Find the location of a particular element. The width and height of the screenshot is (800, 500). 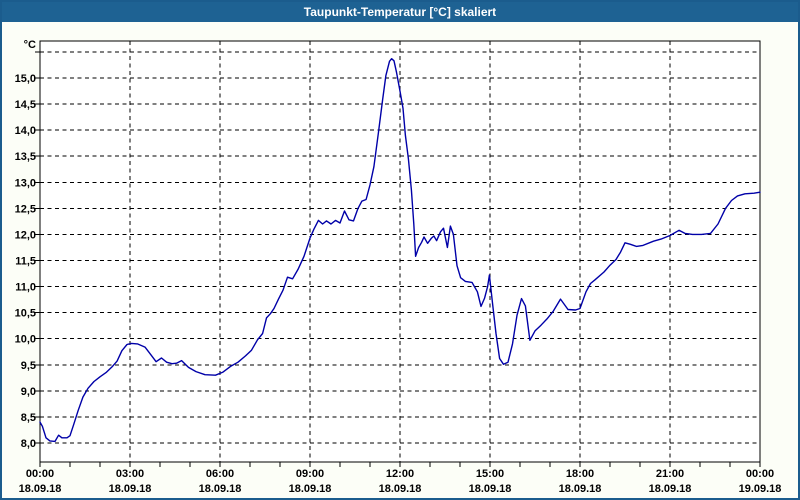

x-tick-time-label: 12:00 is located at coordinates (400, 474).